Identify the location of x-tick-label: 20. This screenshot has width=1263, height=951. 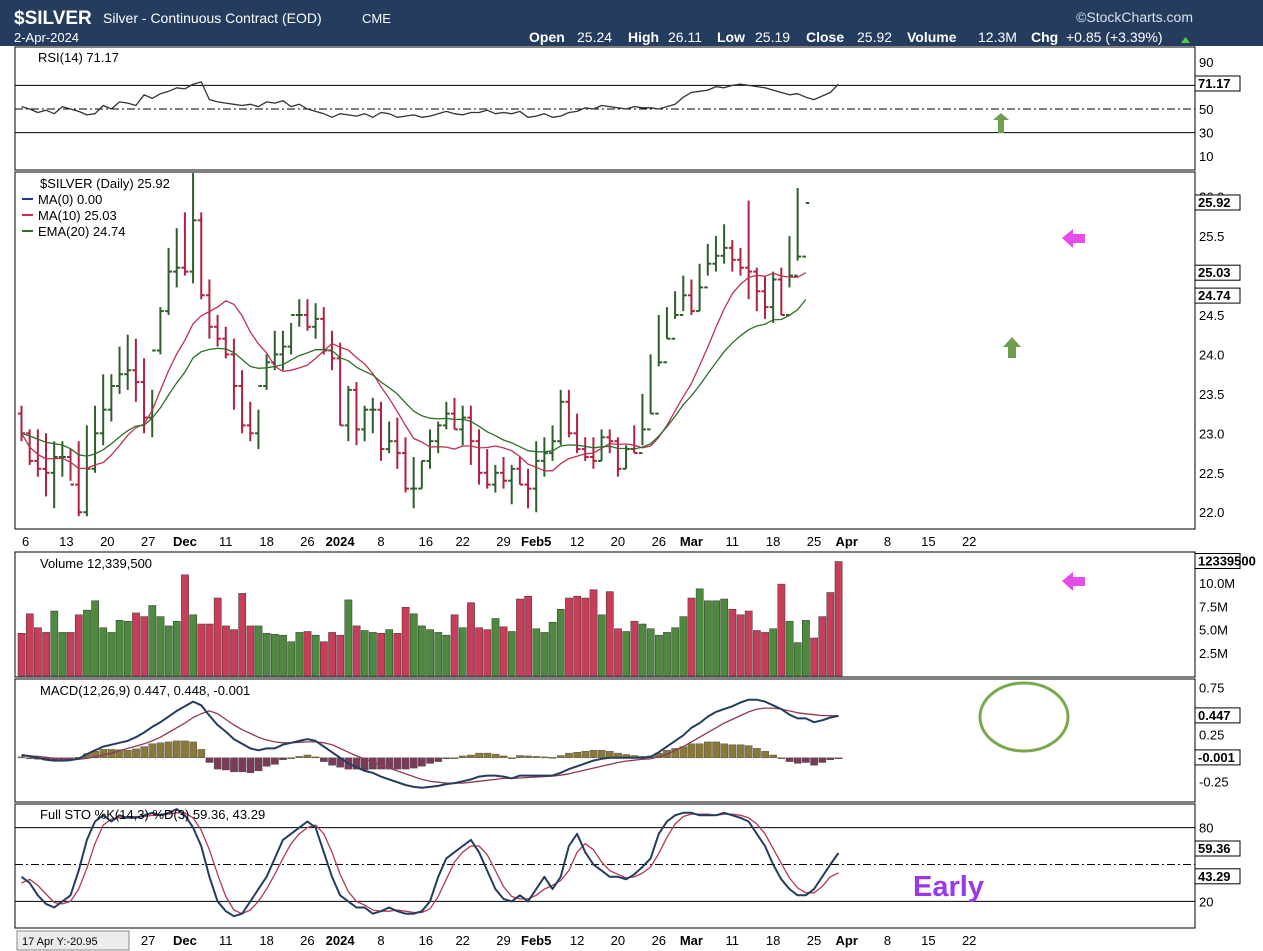
(107, 541).